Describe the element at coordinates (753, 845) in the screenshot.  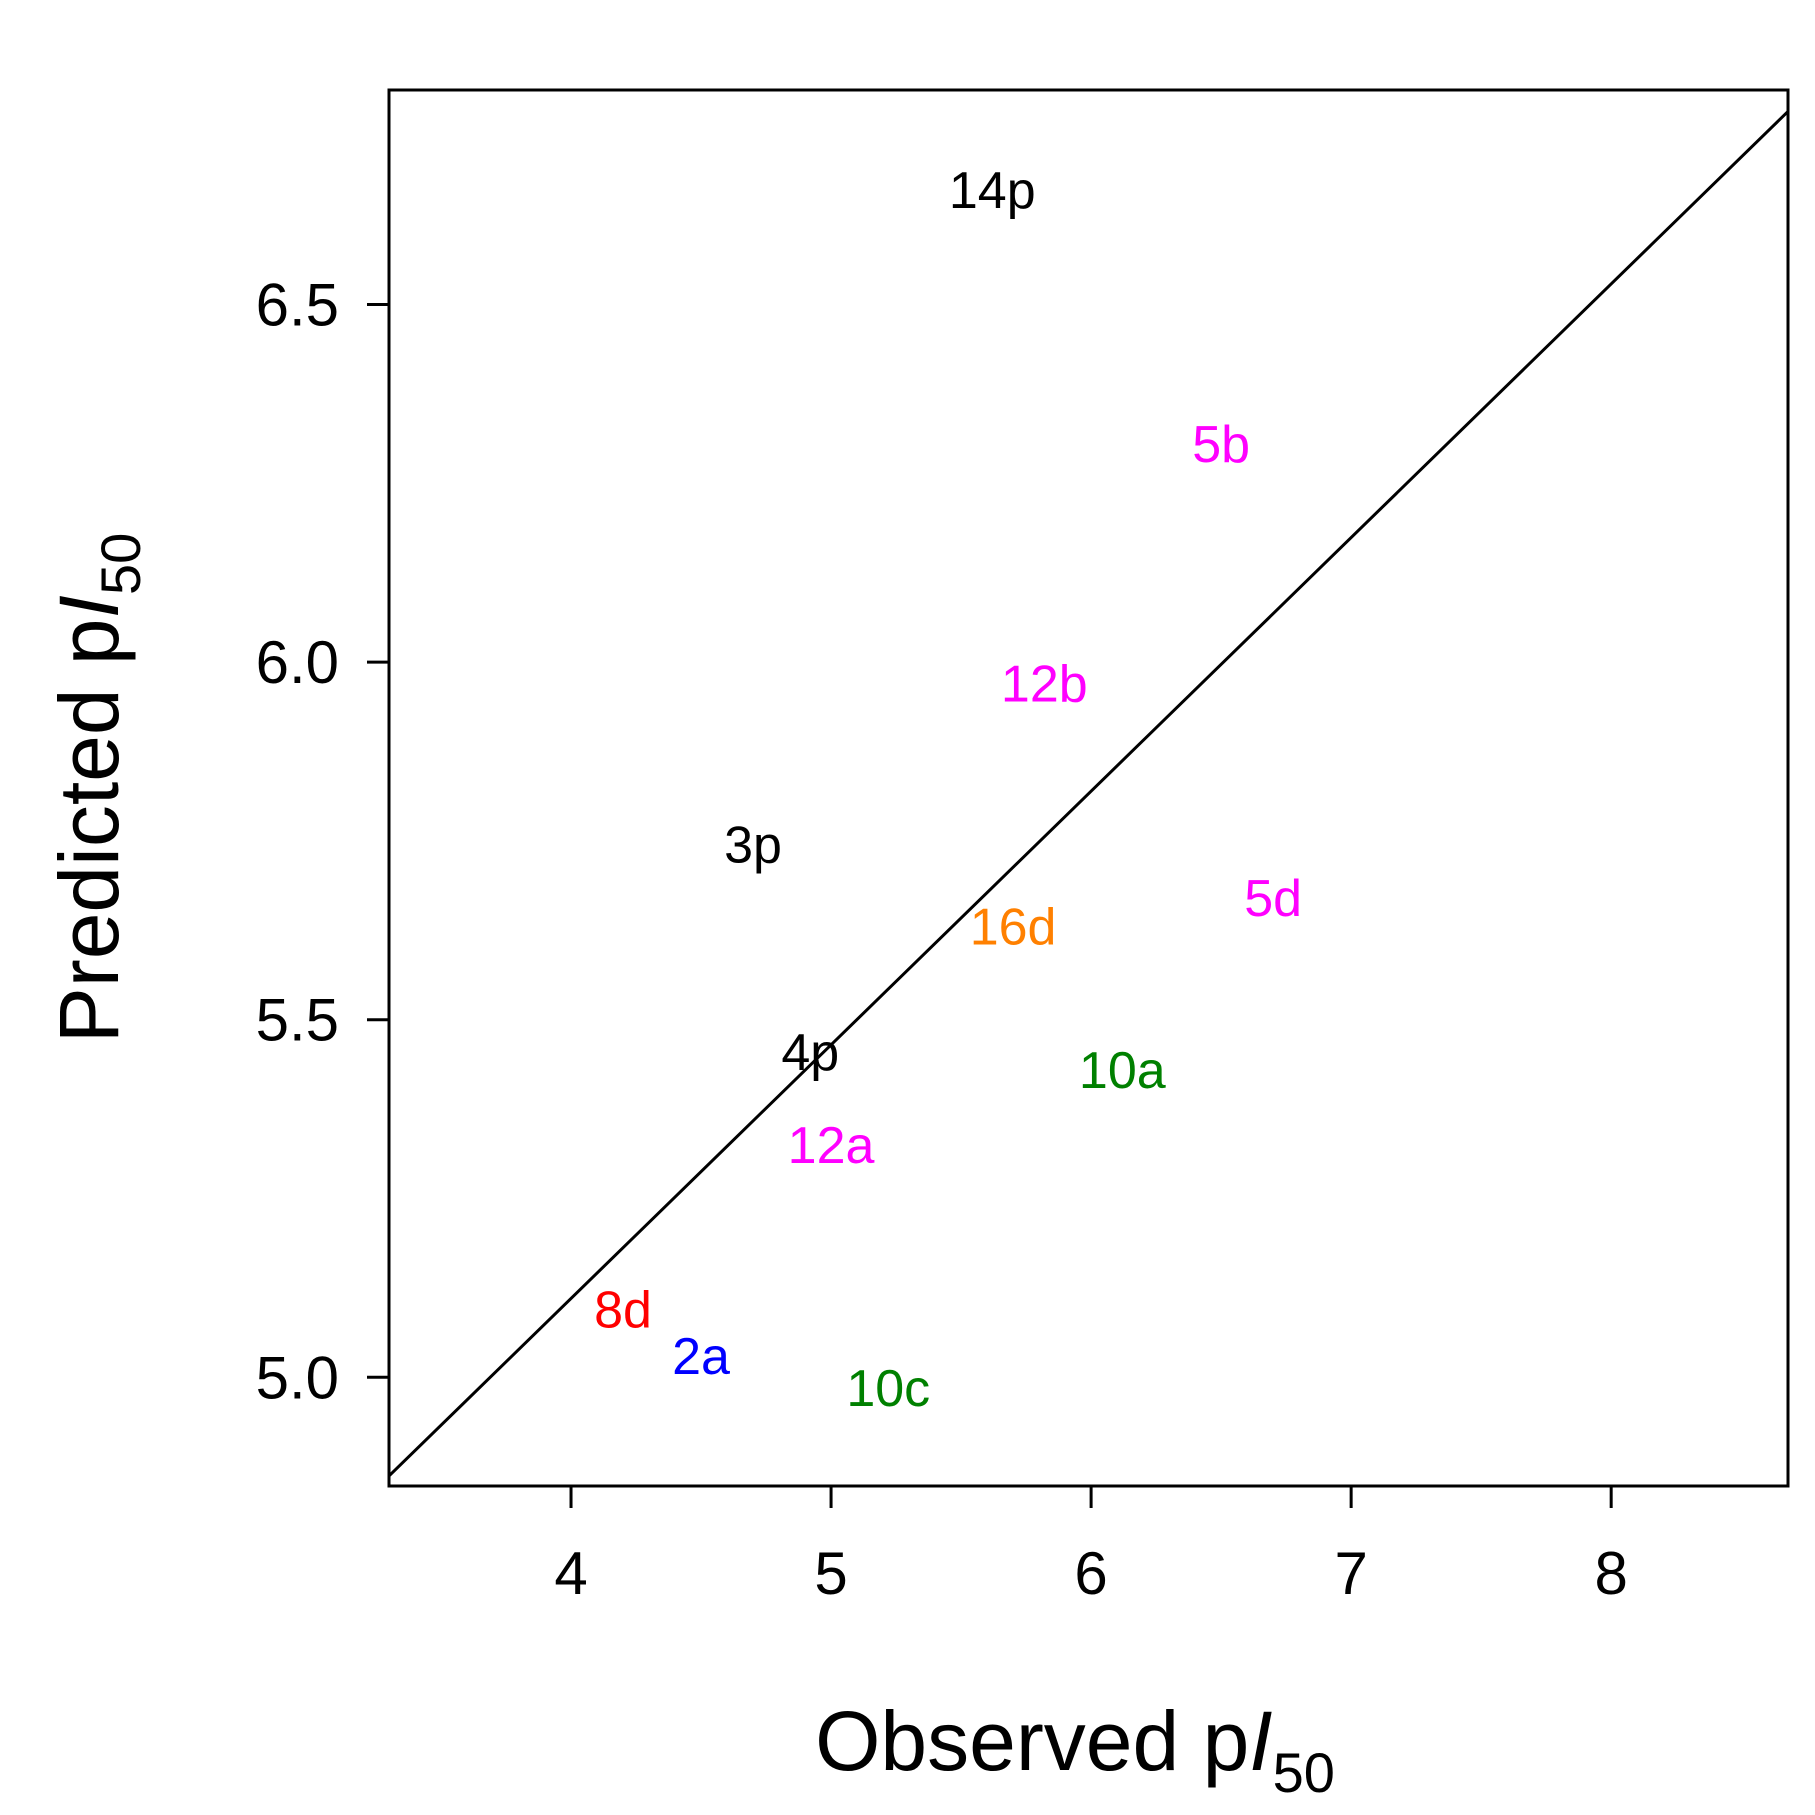
I see `point-label-3p: 3p` at that location.